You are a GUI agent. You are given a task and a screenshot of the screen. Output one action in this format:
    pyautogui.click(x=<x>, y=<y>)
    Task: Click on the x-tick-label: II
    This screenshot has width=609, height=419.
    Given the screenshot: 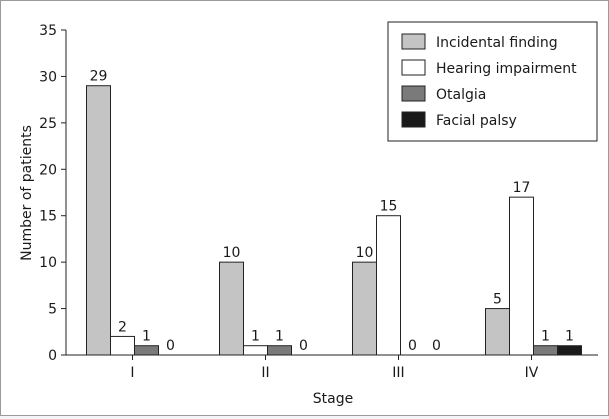 What is the action you would take?
    pyautogui.click(x=265, y=373)
    